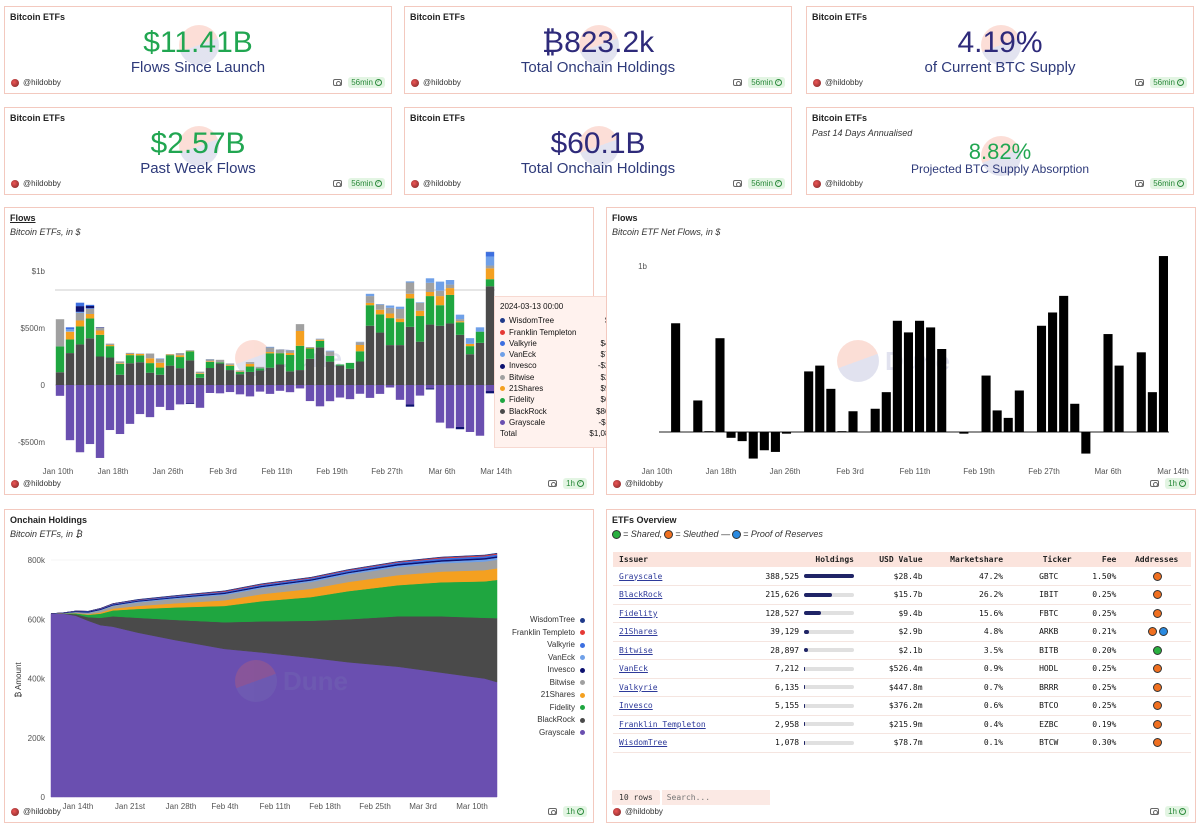 This screenshot has width=1200, height=826. Describe the element at coordinates (715, 797) in the screenshot. I see `search-input` at that location.